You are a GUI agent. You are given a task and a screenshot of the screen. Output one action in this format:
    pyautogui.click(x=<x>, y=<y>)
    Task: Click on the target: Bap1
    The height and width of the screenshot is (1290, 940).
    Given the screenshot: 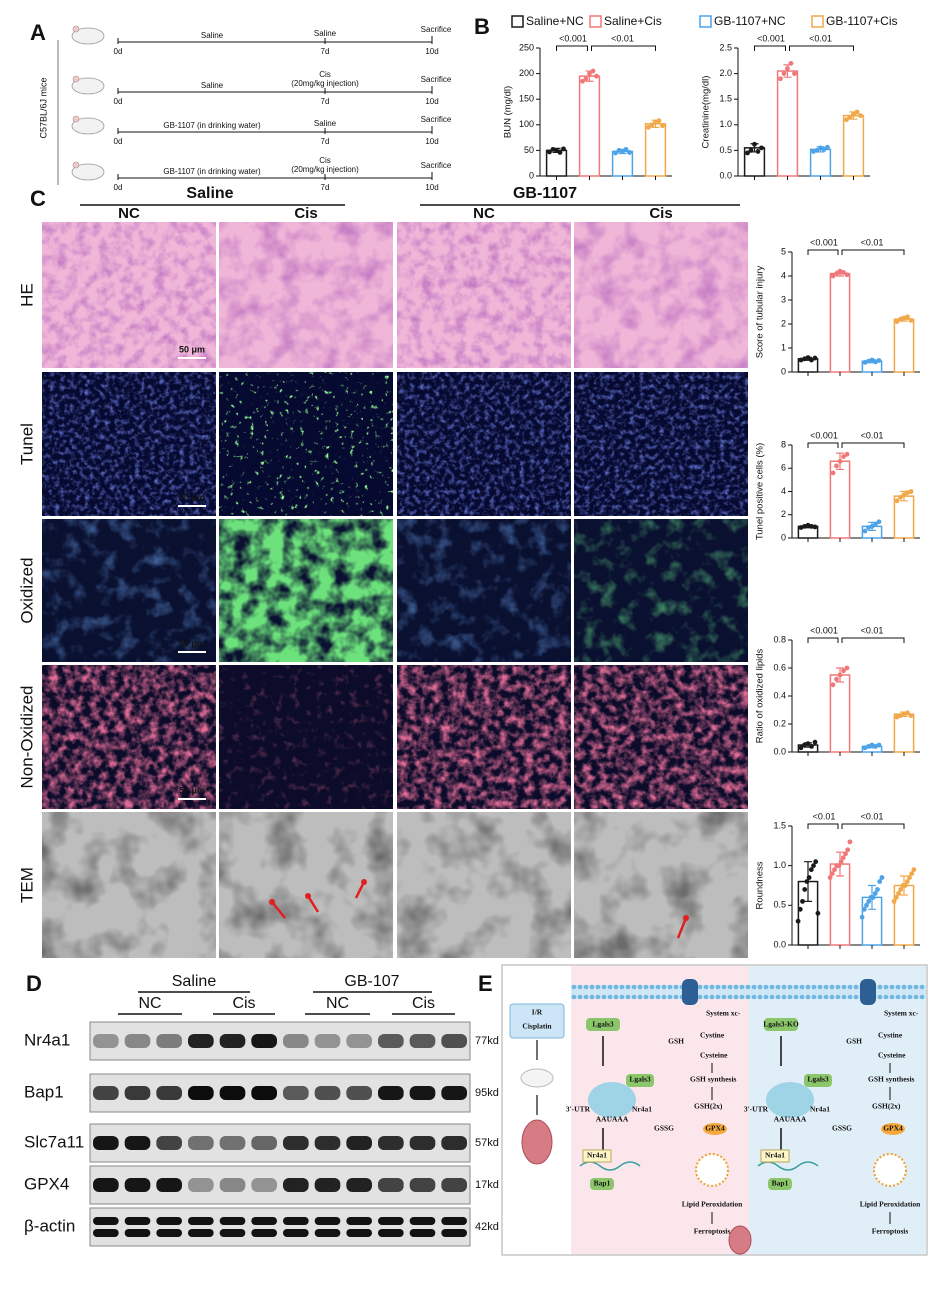 What is the action you would take?
    pyautogui.click(x=602, y=1183)
    